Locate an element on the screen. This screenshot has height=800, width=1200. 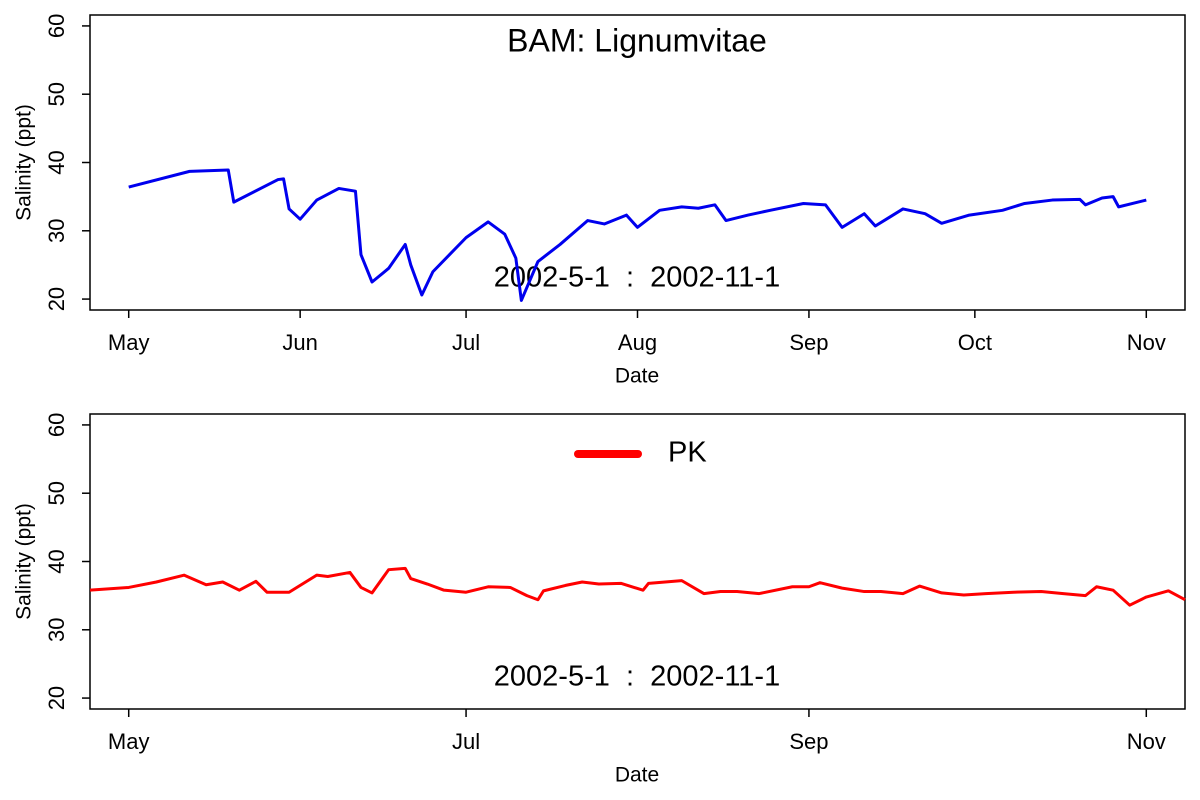
x-tick-label: Oct is located at coordinates (975, 342).